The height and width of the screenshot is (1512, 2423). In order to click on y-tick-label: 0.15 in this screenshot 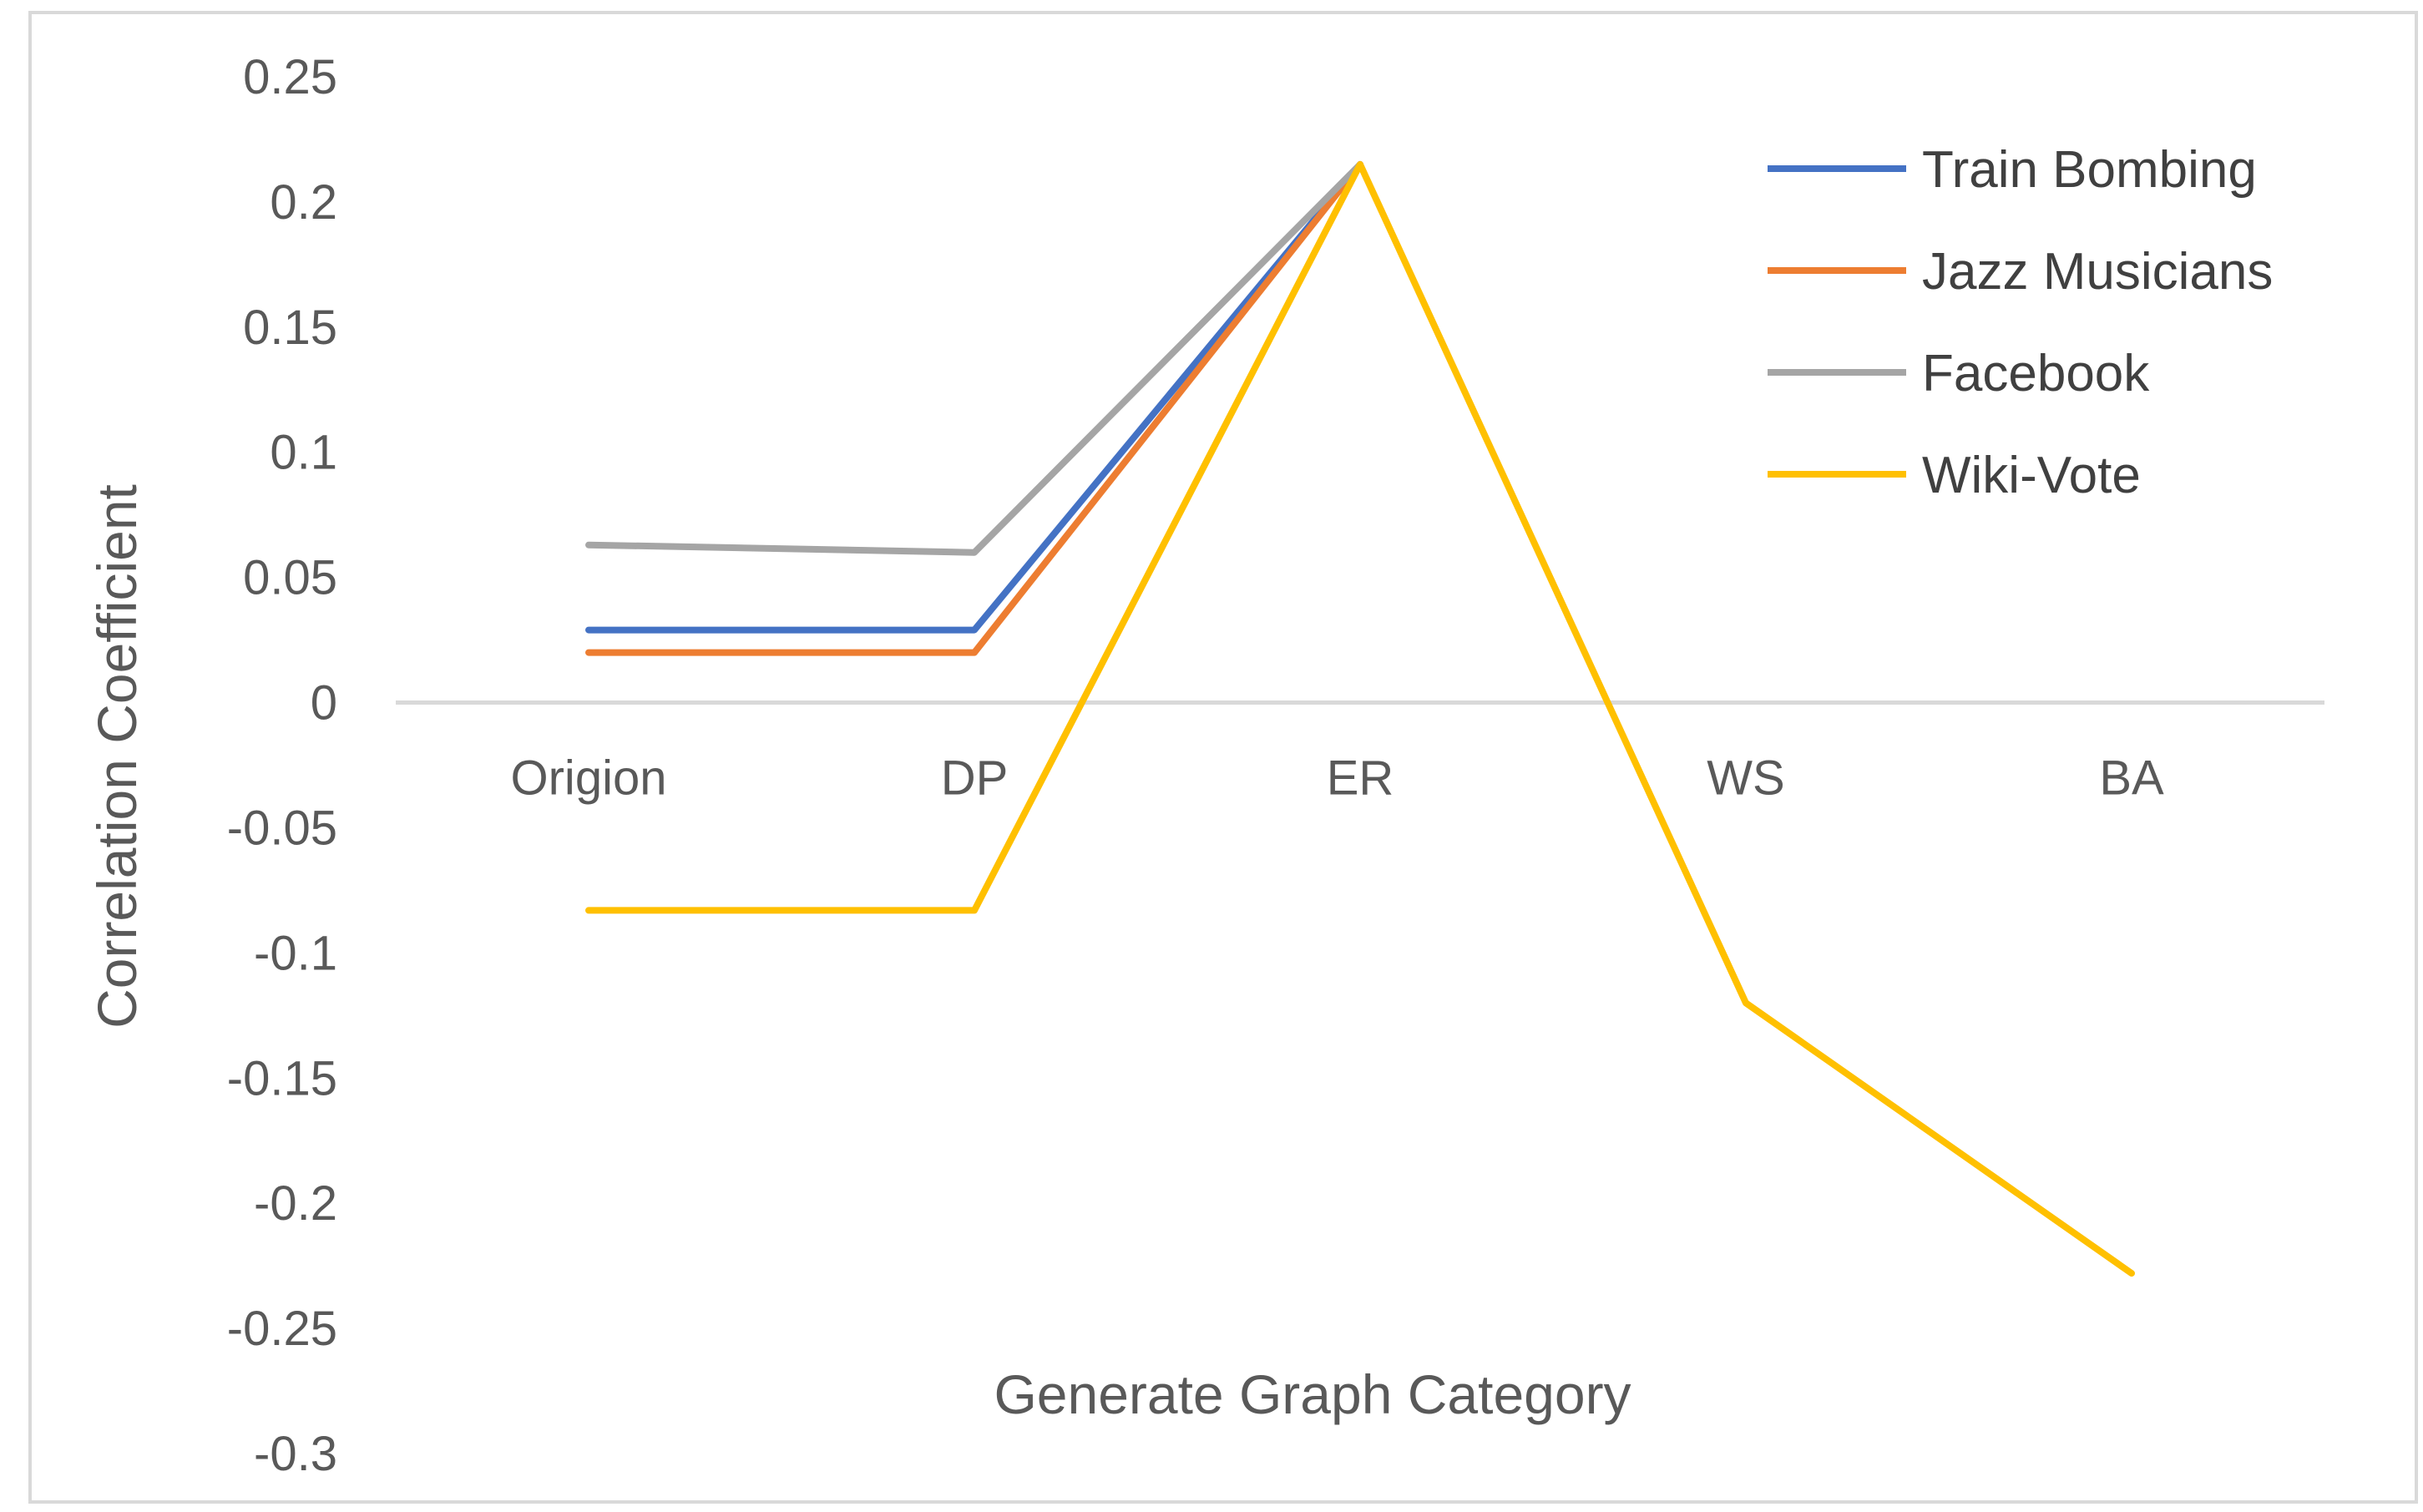, I will do `click(290, 328)`.